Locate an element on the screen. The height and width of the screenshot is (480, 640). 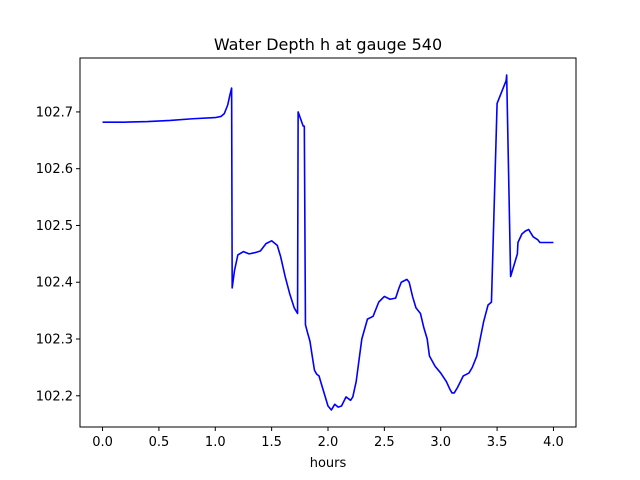
y-tick-label: 102.2 is located at coordinates (54, 396).